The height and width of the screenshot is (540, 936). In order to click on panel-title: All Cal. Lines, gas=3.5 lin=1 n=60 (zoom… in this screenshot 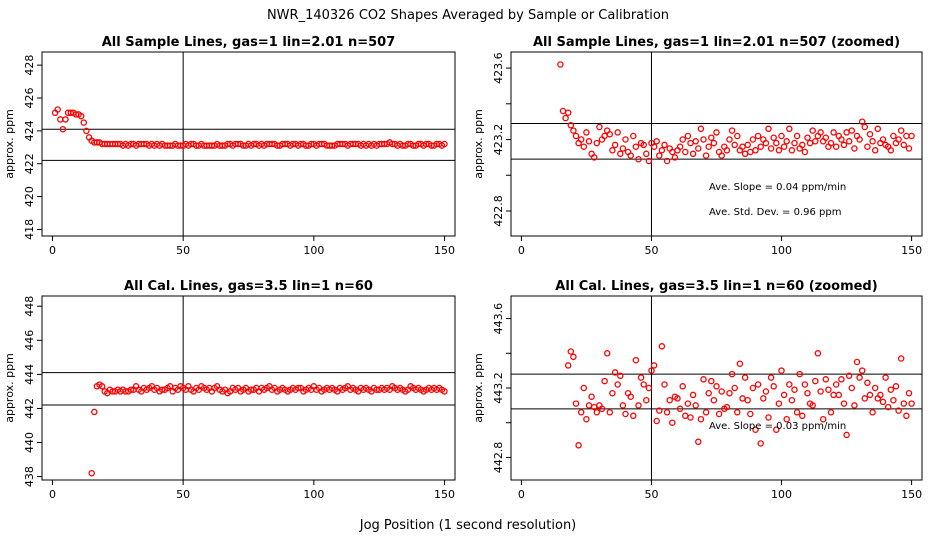, I will do `click(716, 286)`.